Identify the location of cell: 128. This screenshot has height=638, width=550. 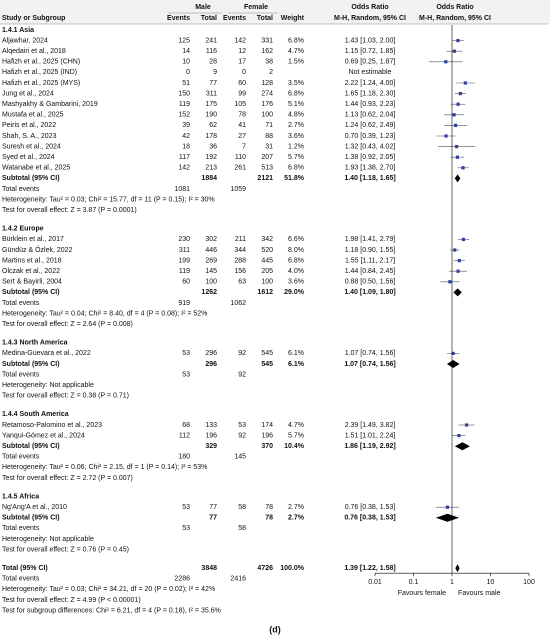
(267, 83).